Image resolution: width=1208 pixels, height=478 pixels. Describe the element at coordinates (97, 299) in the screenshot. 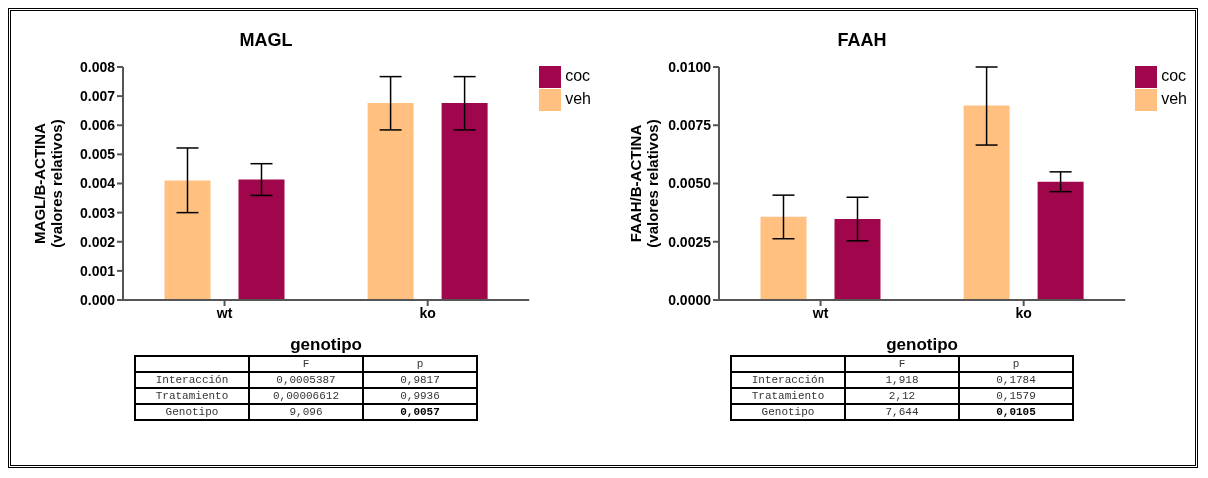

I see `y-tick-label: 0.000` at that location.